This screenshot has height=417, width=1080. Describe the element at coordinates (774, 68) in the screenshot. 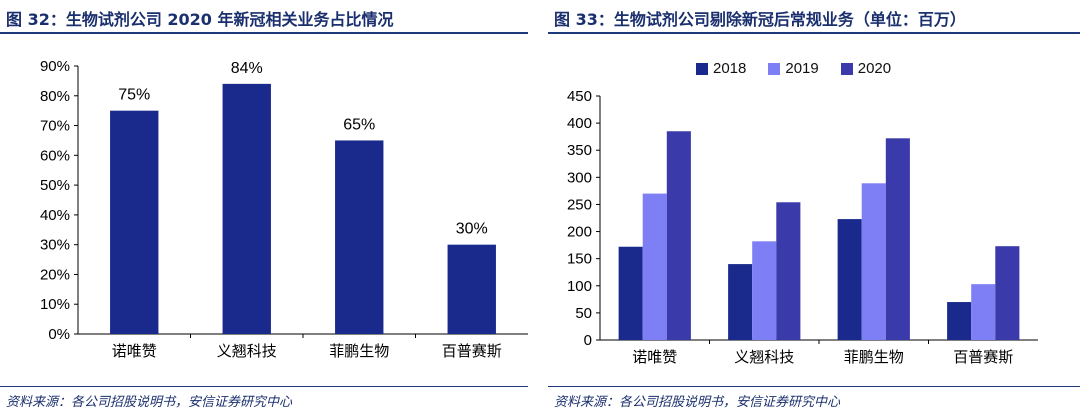

I see `legend-swatch-2019` at that location.